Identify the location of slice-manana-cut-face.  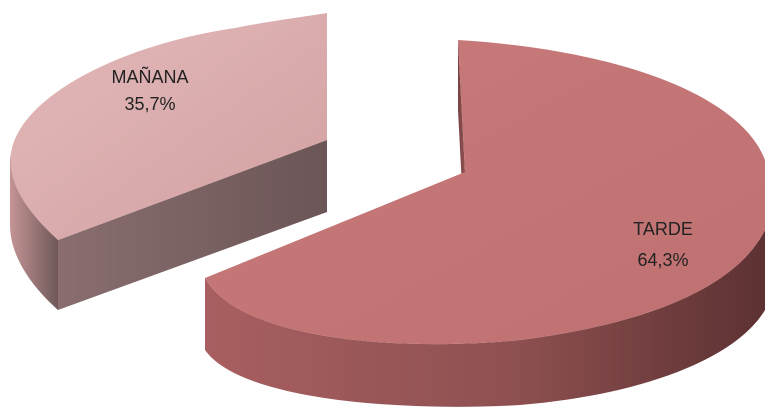
(192, 225).